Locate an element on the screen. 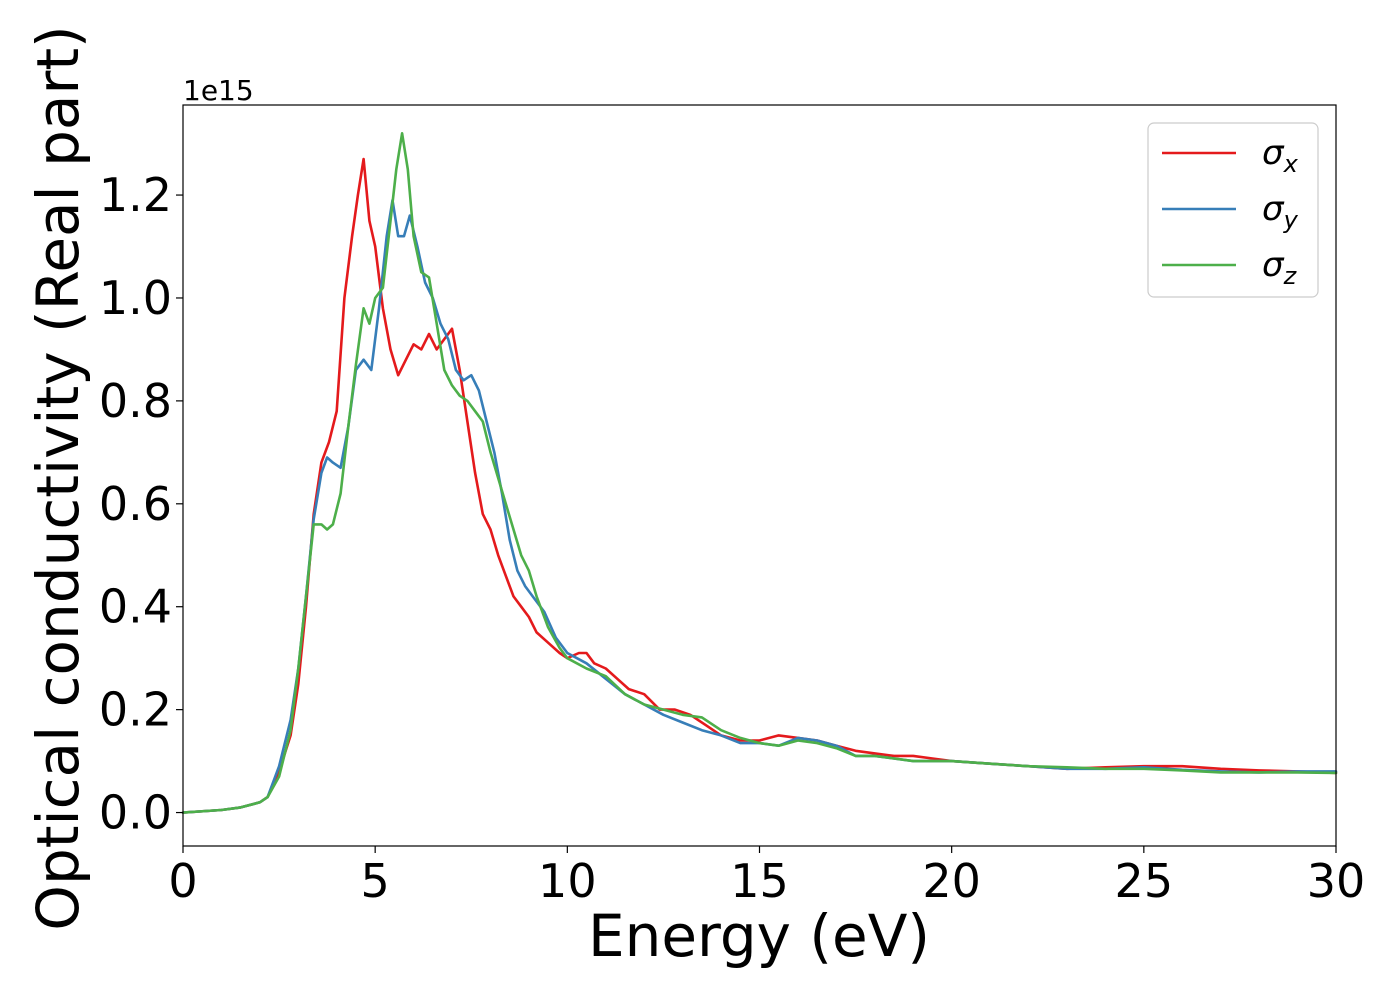 The width and height of the screenshot is (1400, 1000). x-tick-label: 20 is located at coordinates (951, 881).